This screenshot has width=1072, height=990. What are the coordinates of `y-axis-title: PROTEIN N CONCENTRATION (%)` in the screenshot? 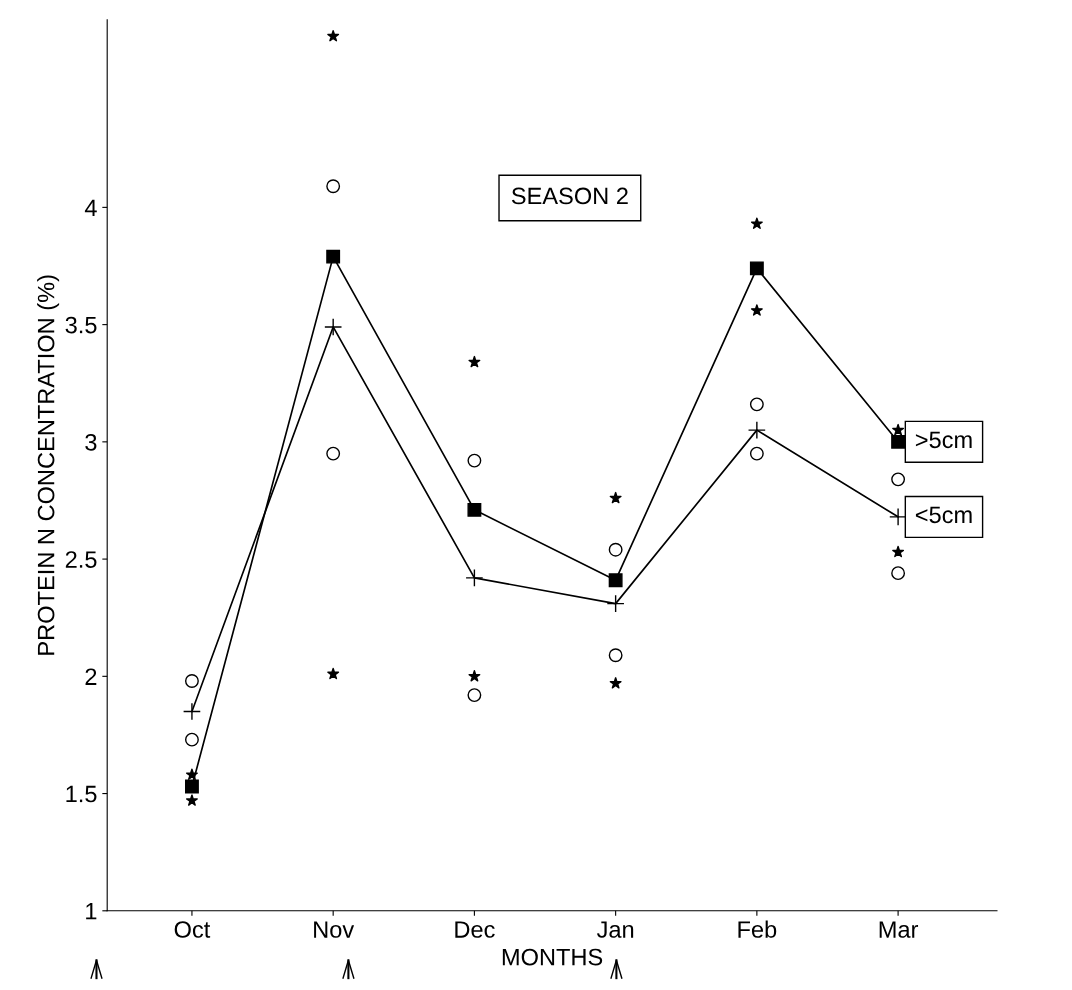 It's located at (48, 465).